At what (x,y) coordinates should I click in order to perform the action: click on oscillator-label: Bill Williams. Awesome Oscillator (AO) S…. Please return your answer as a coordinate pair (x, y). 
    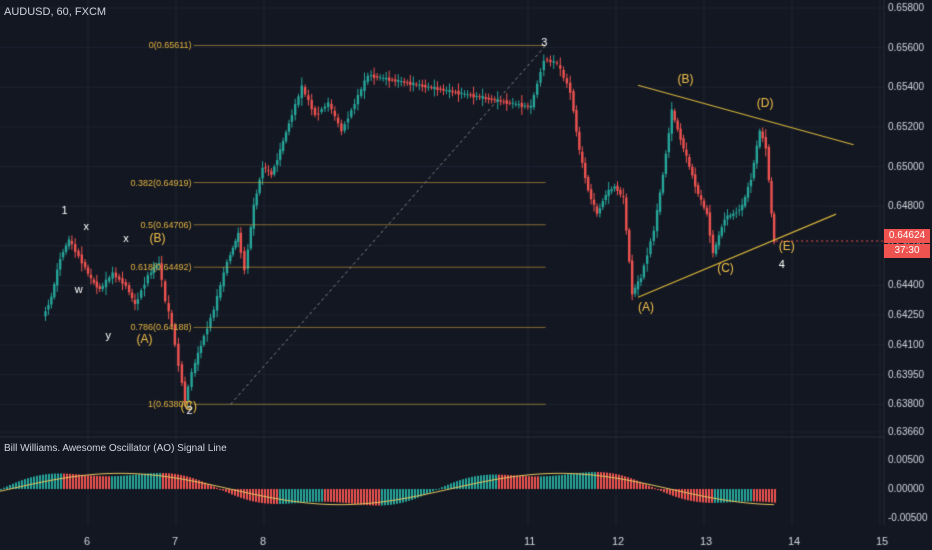
    Looking at the image, I should click on (115, 448).